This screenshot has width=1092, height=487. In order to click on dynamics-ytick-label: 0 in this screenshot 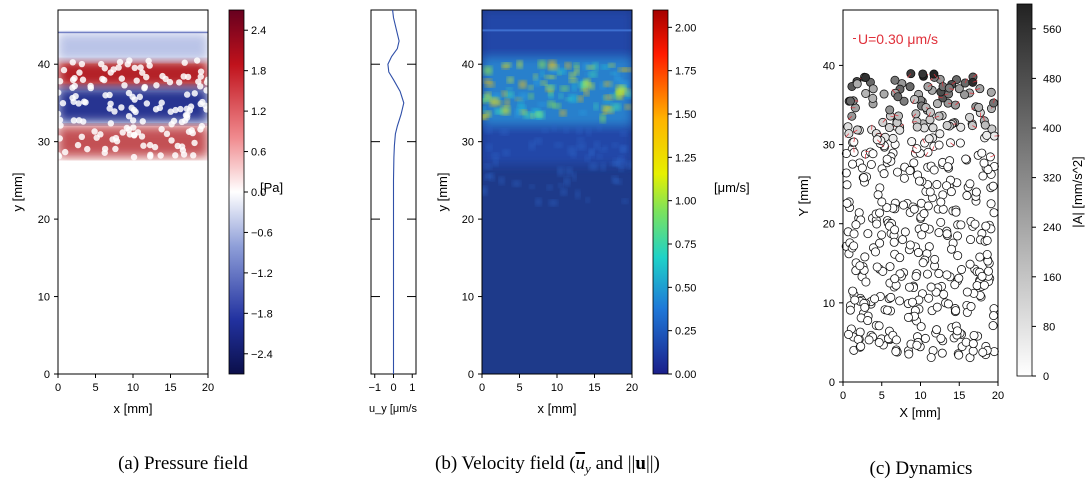, I will do `click(832, 383)`.